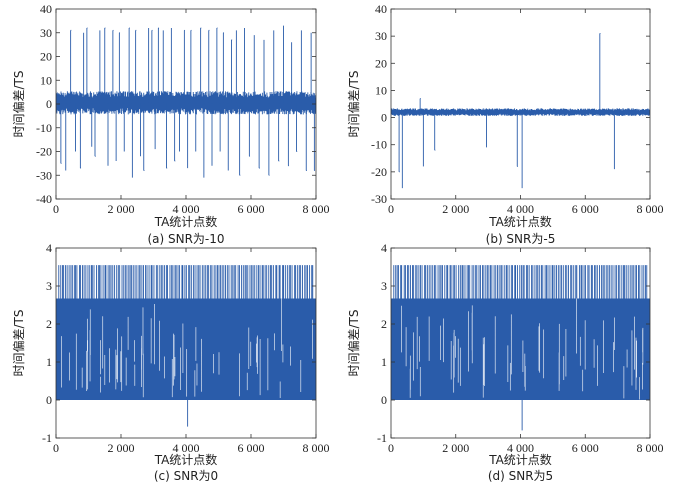  I want to click on series-c, so click(186, 346).